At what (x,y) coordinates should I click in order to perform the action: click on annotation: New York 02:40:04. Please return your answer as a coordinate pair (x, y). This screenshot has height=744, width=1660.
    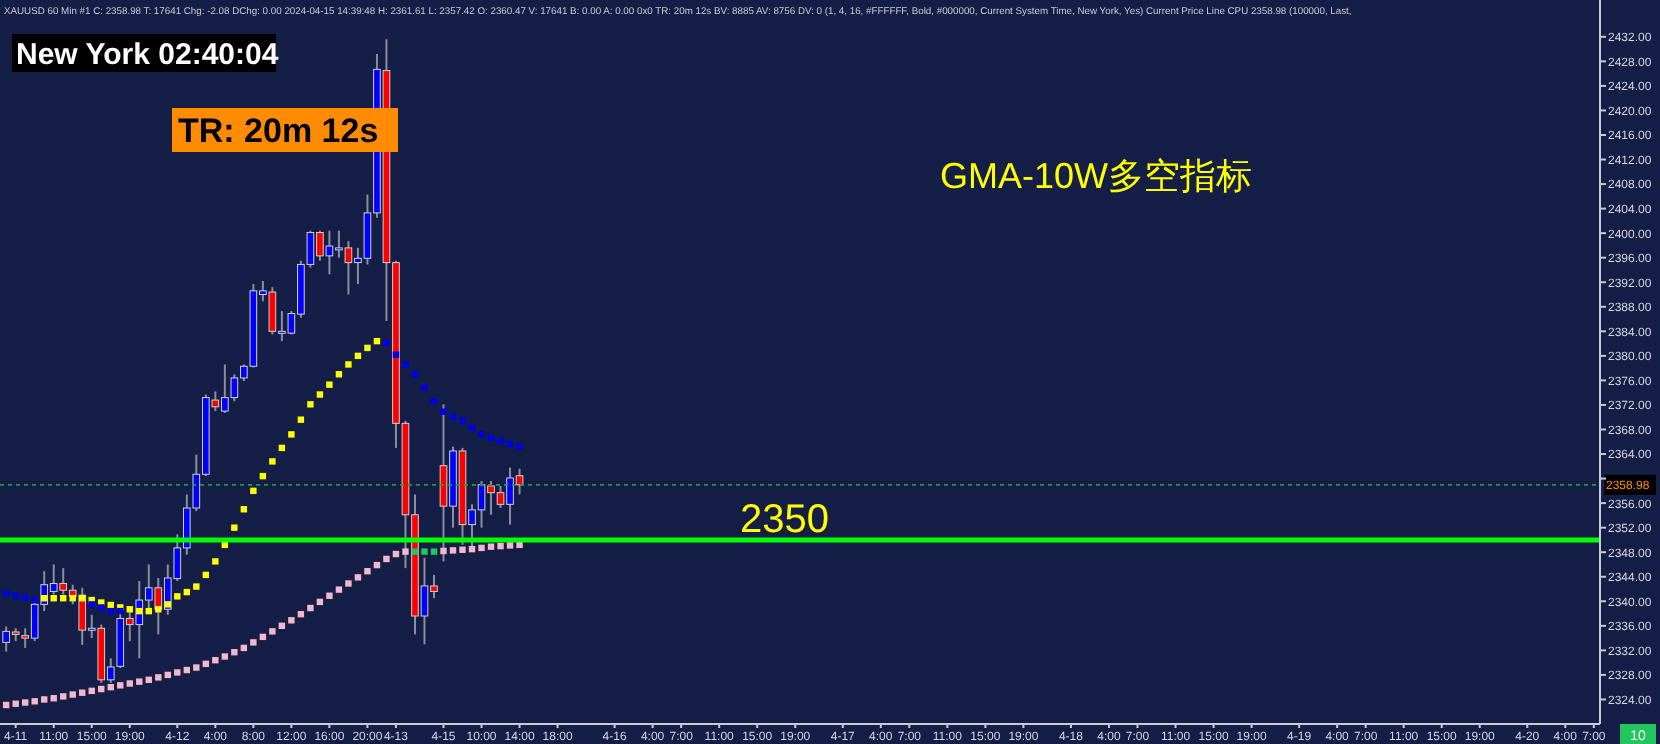
    Looking at the image, I should click on (148, 55).